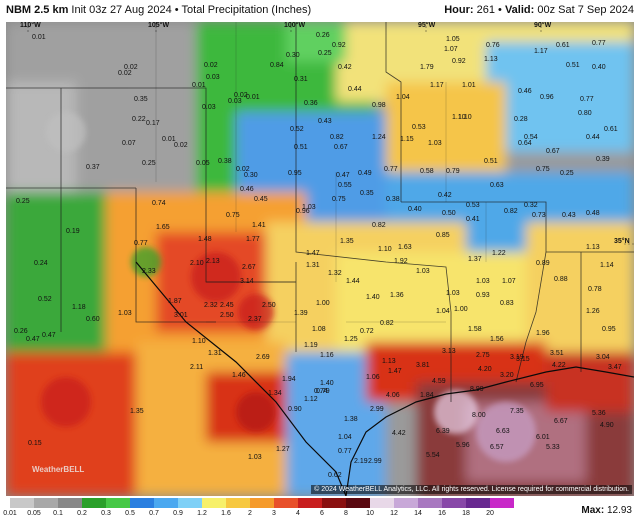 This screenshot has height=526, width=640. Describe the element at coordinates (419, 127) in the screenshot. I see `precip-value: 0.53` at that location.